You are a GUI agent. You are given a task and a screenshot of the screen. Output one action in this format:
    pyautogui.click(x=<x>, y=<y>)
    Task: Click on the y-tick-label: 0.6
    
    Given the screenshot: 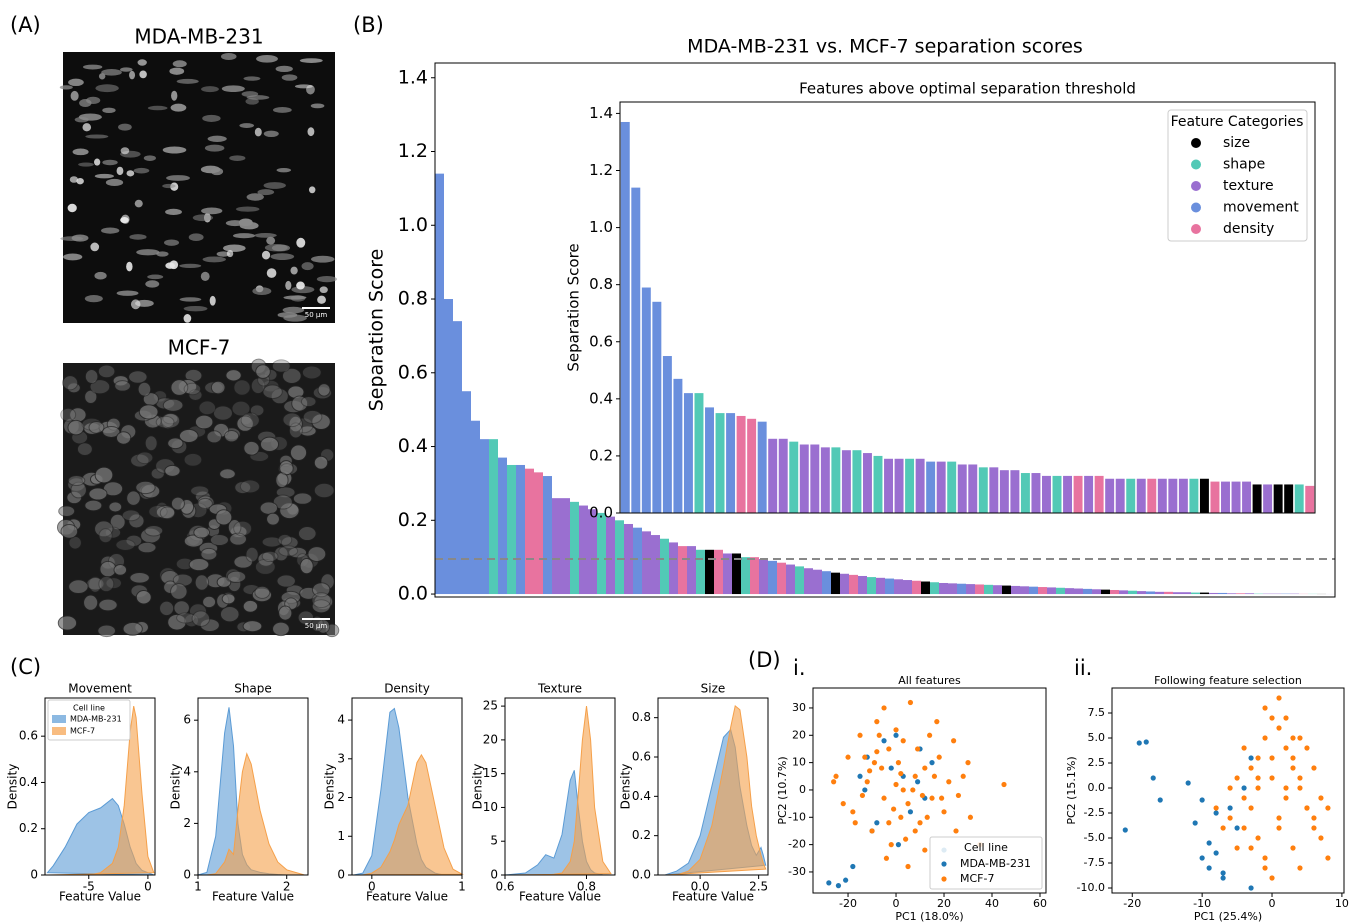 What is the action you would take?
    pyautogui.click(x=641, y=757)
    